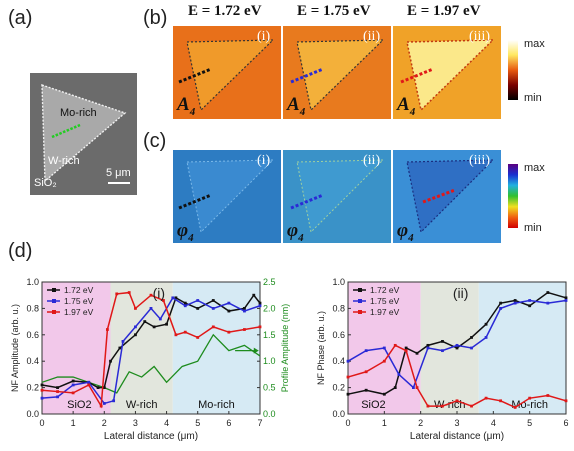 The image size is (574, 451). I want to click on panel-label-d: (d), so click(20, 251).